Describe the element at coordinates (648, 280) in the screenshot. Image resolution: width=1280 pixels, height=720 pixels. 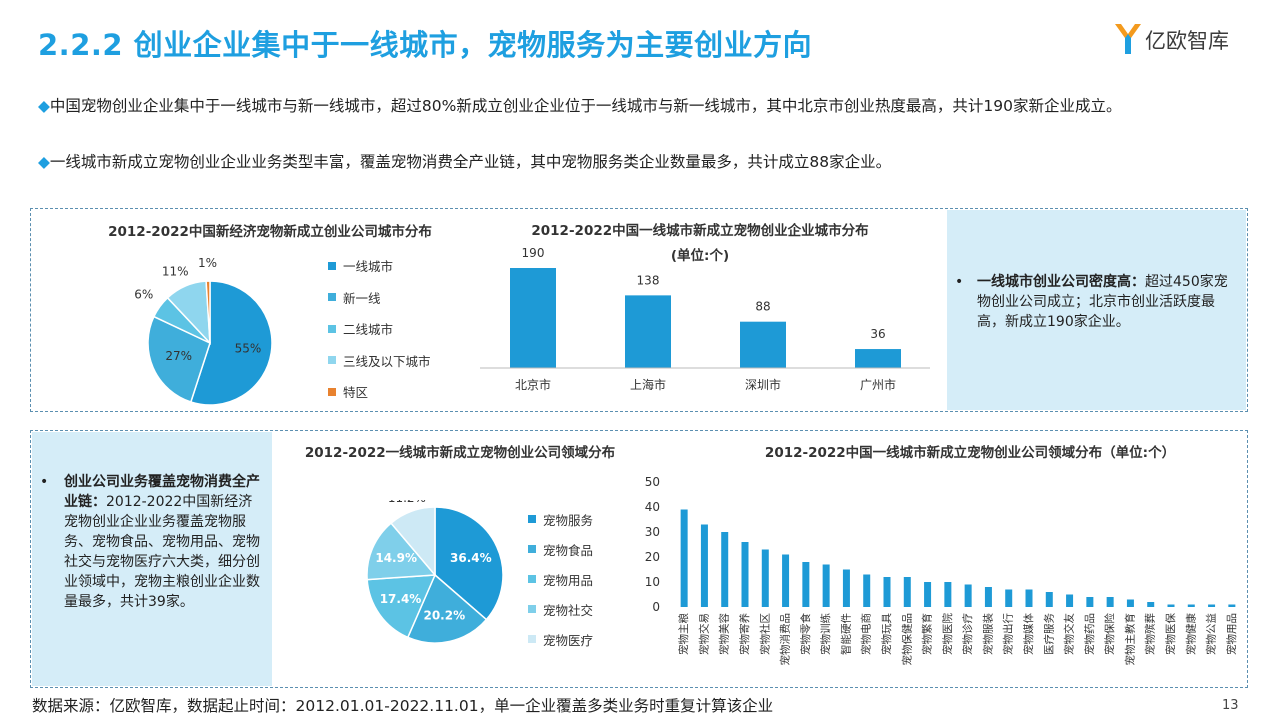
I see `bar-value-label: 138` at that location.